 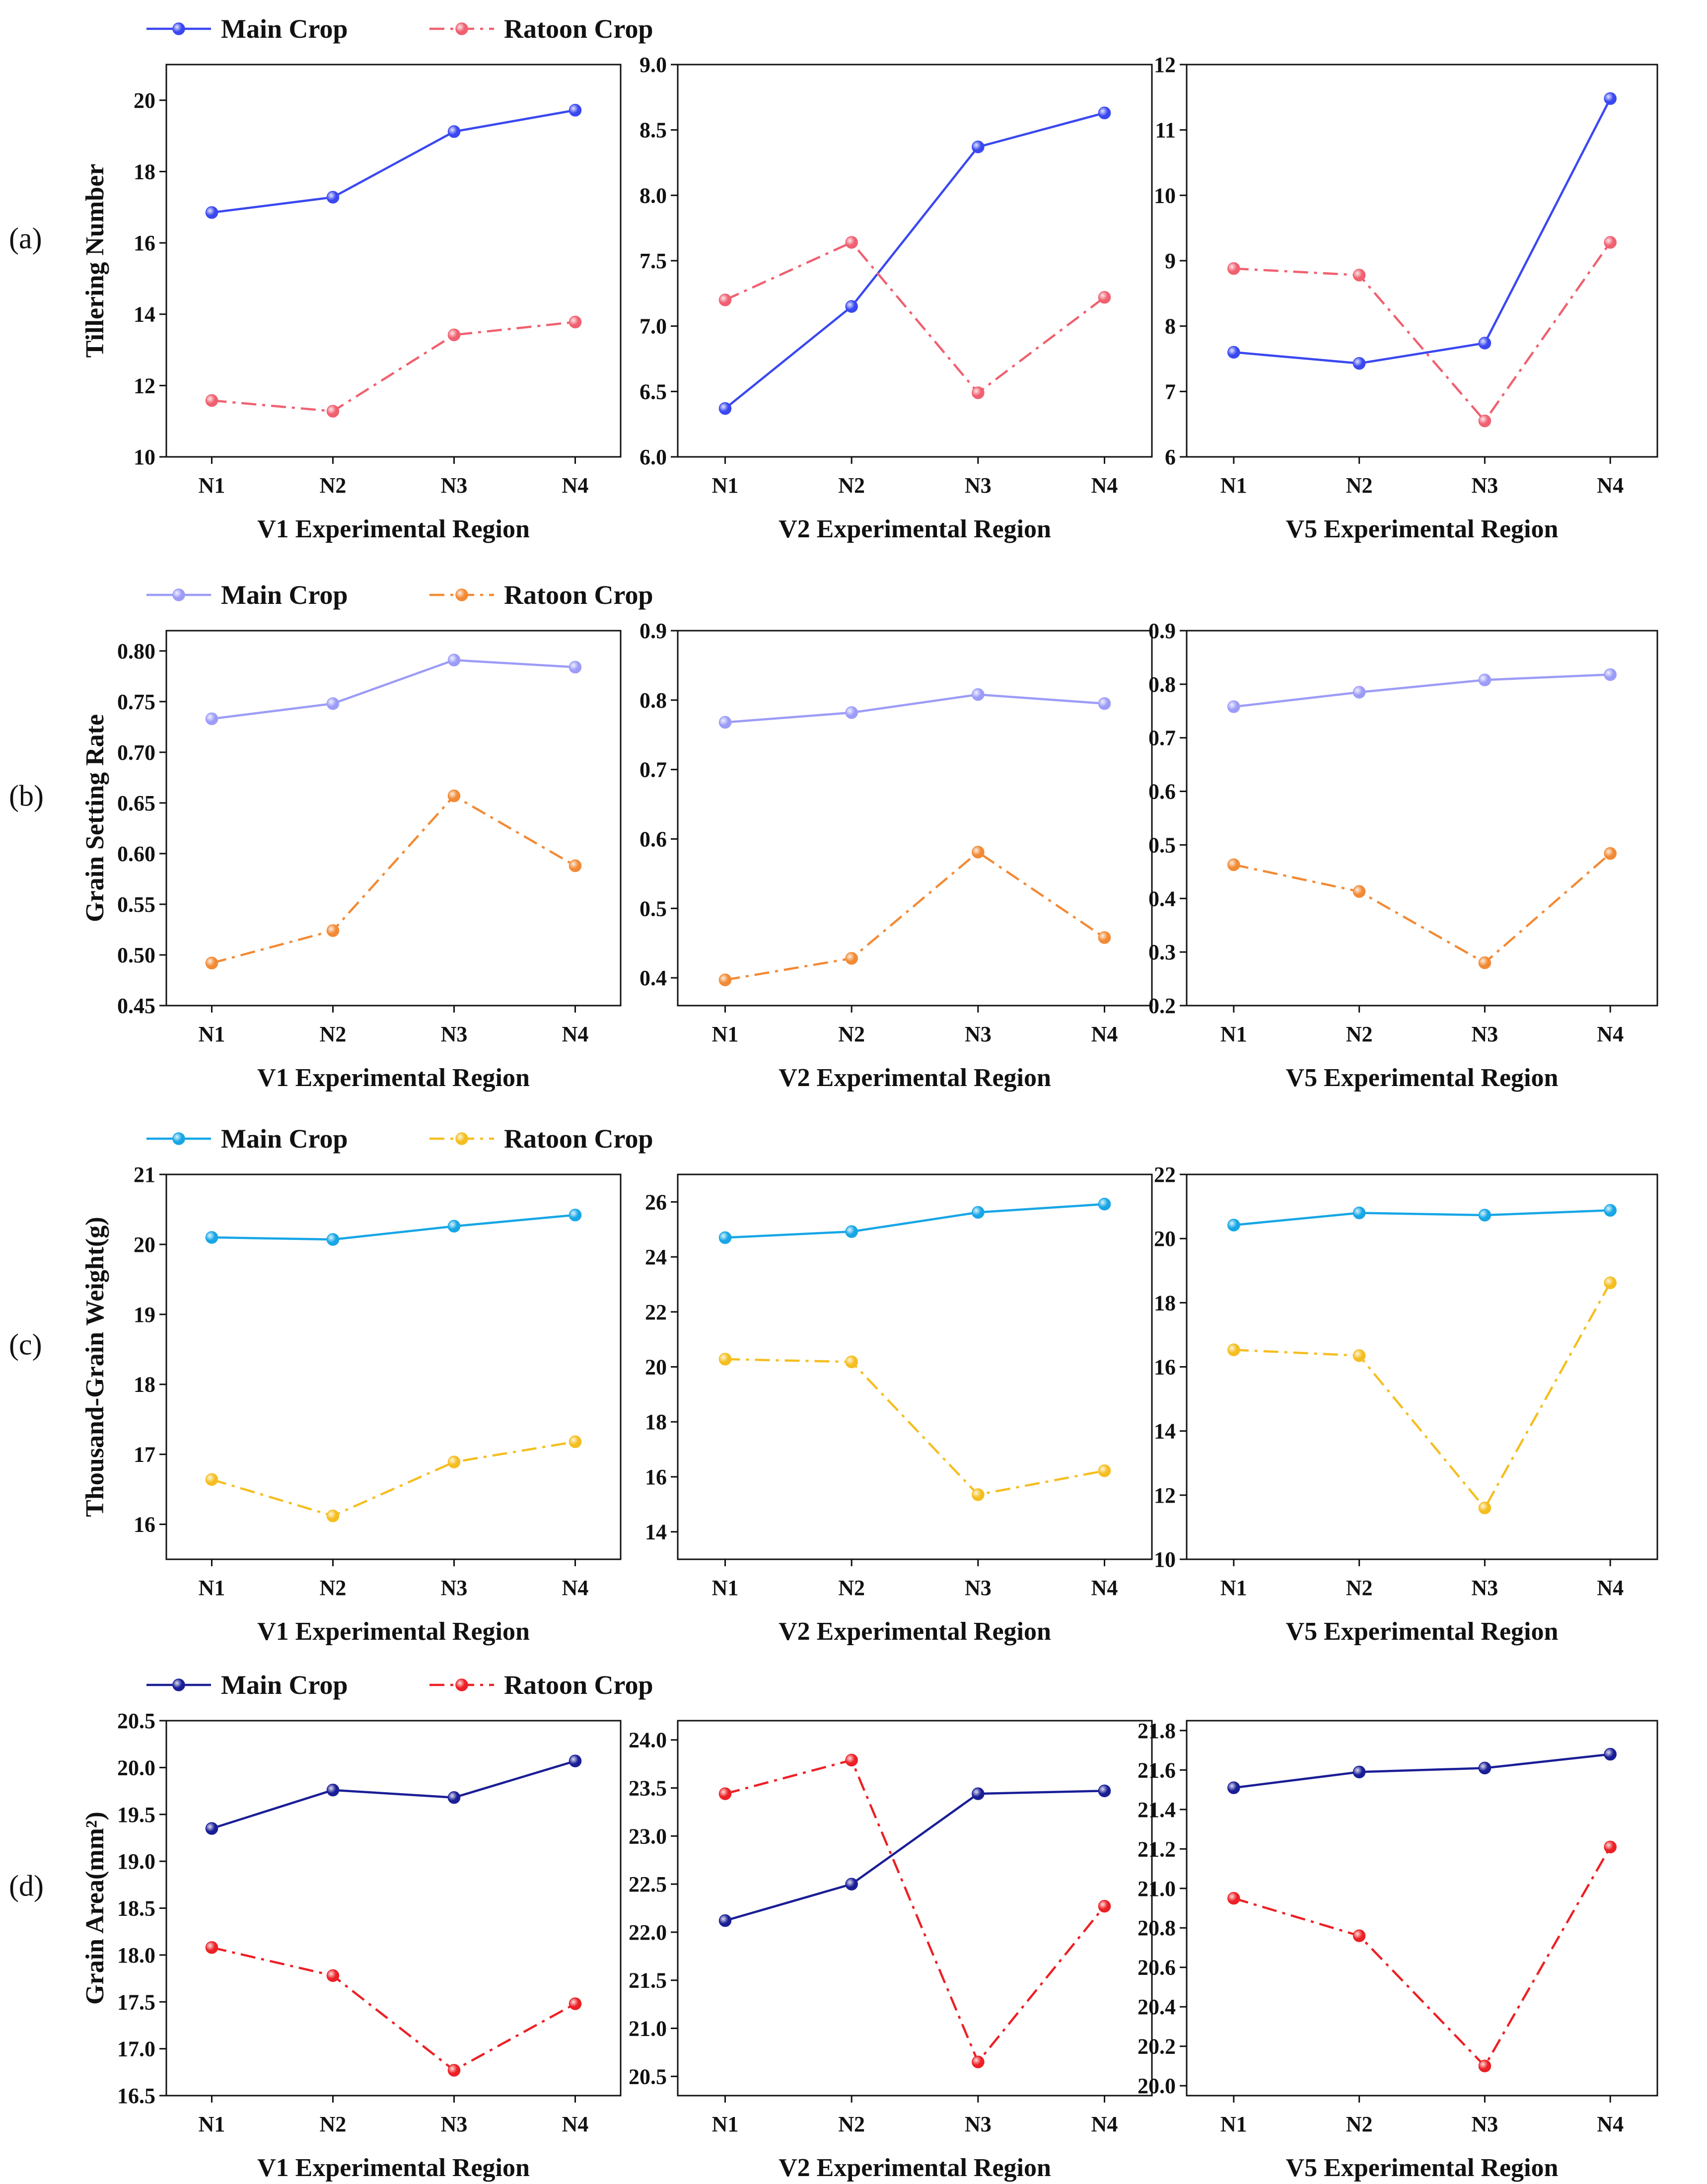 What do you see at coordinates (1165, 195) in the screenshot?
I see `y-tick-label: 10` at bounding box center [1165, 195].